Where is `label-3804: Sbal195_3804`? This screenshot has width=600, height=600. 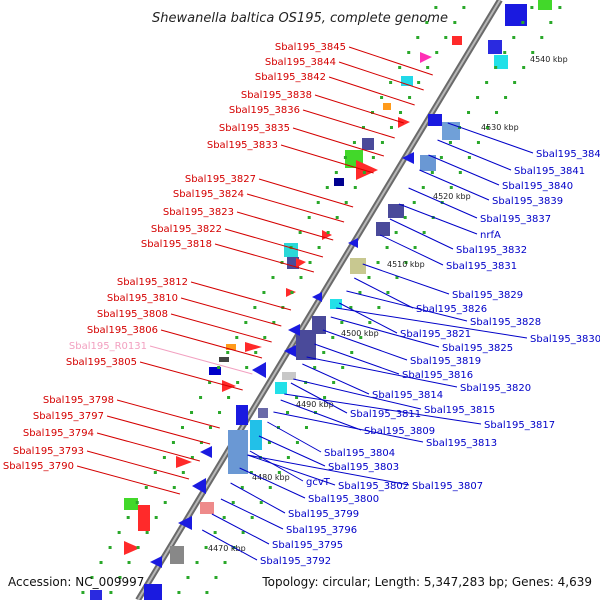
label-3804: Sbal195_3804 is located at coordinates (359, 453).